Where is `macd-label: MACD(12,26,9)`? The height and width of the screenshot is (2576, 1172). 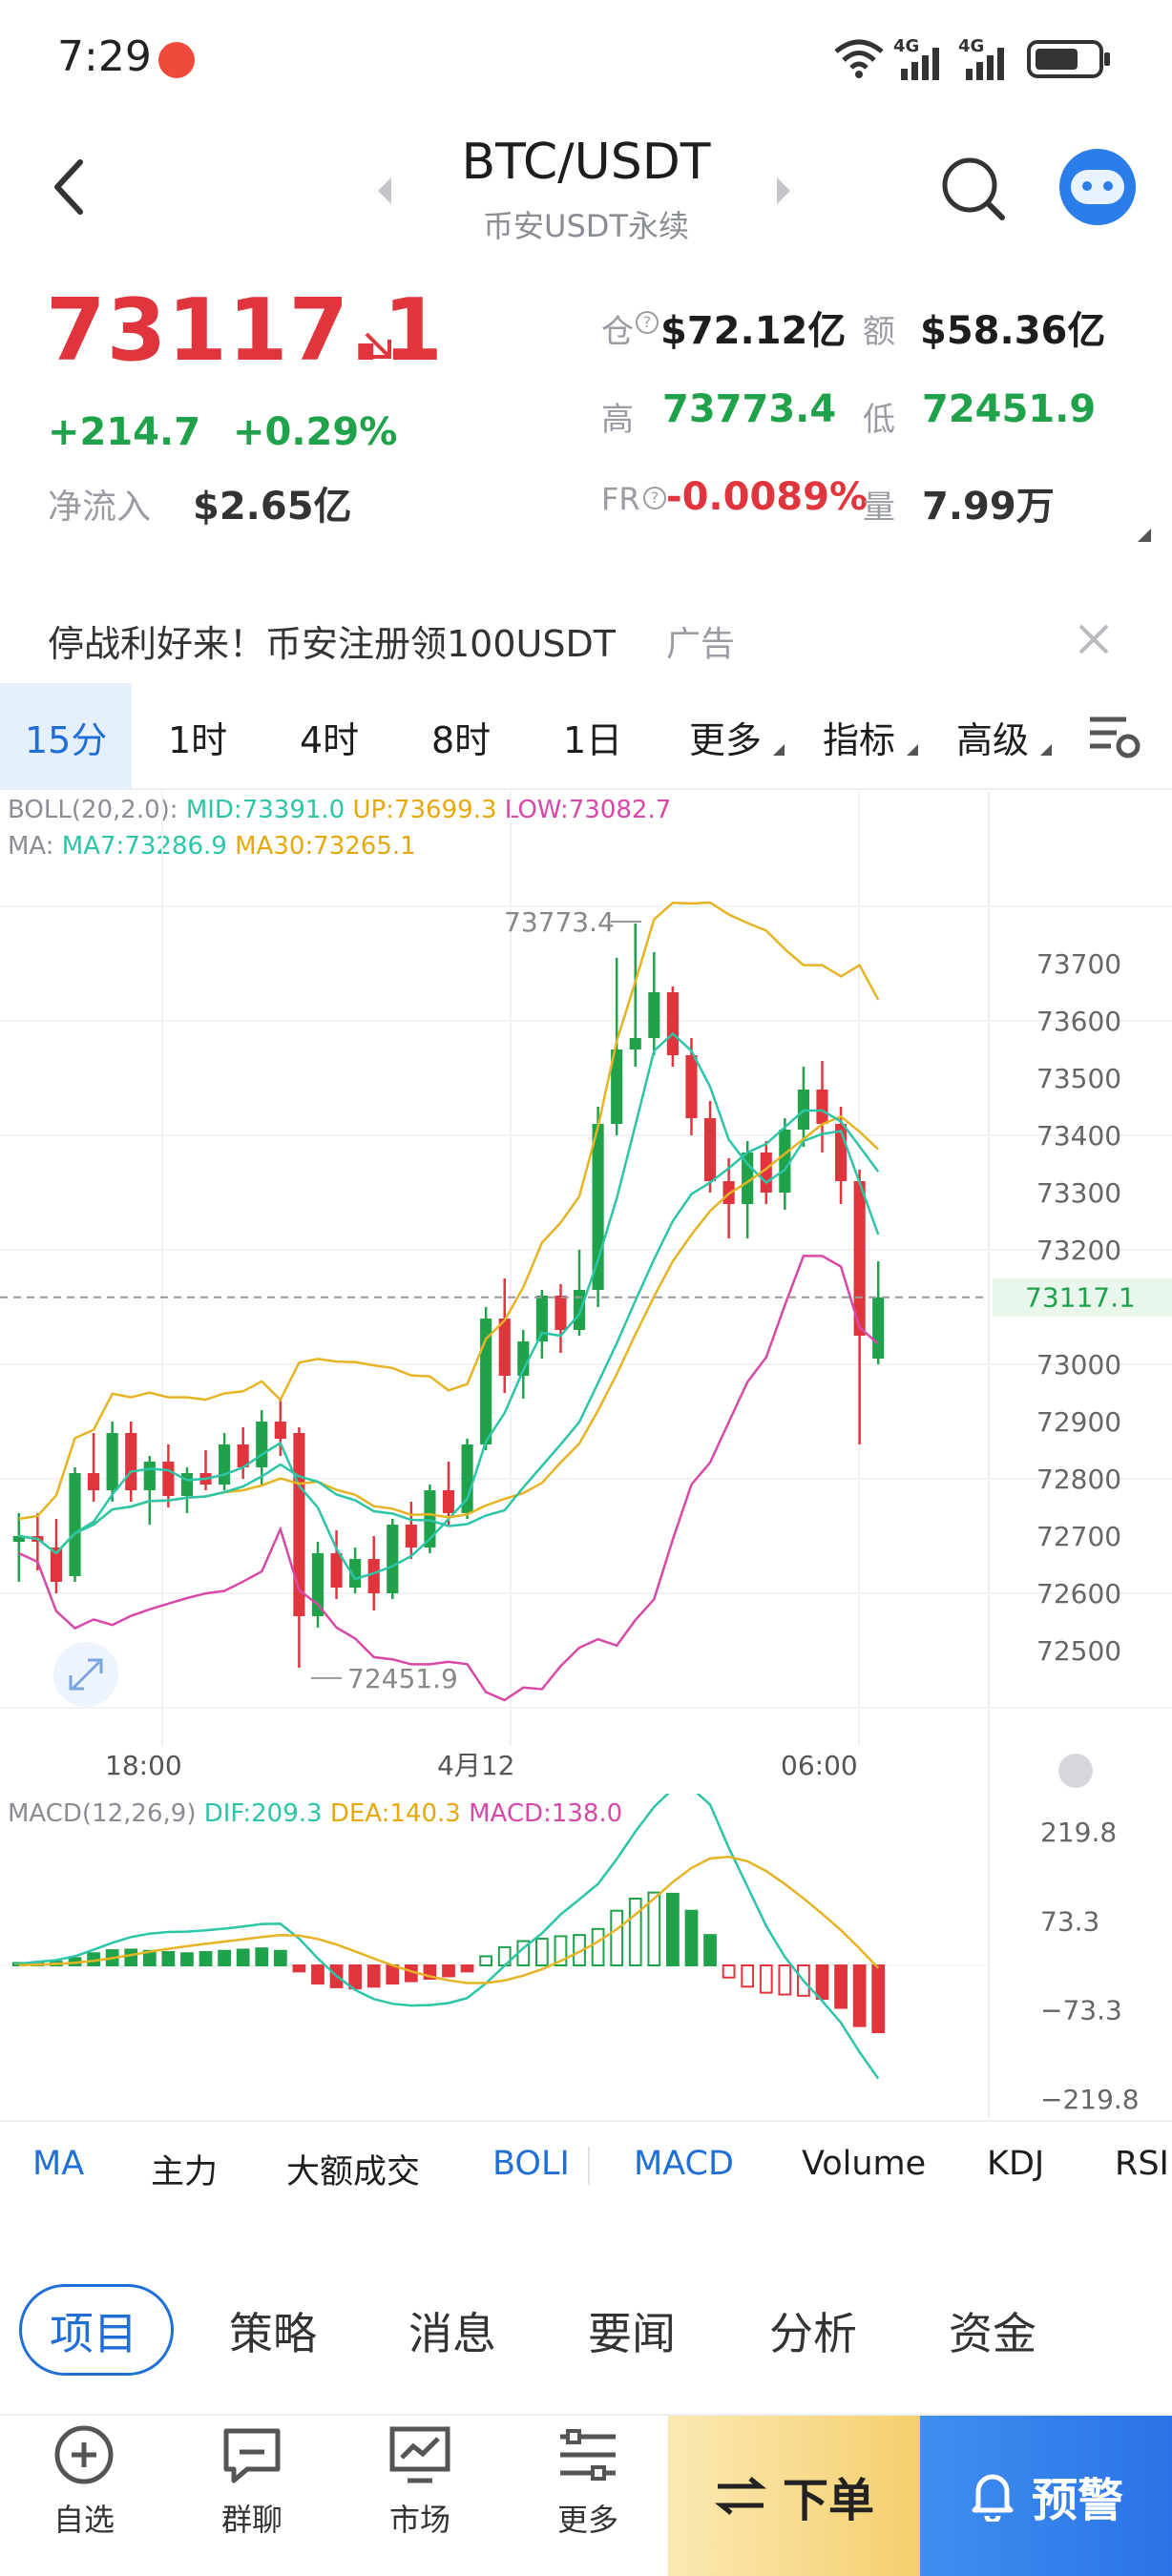 macd-label: MACD(12,26,9) is located at coordinates (102, 1813).